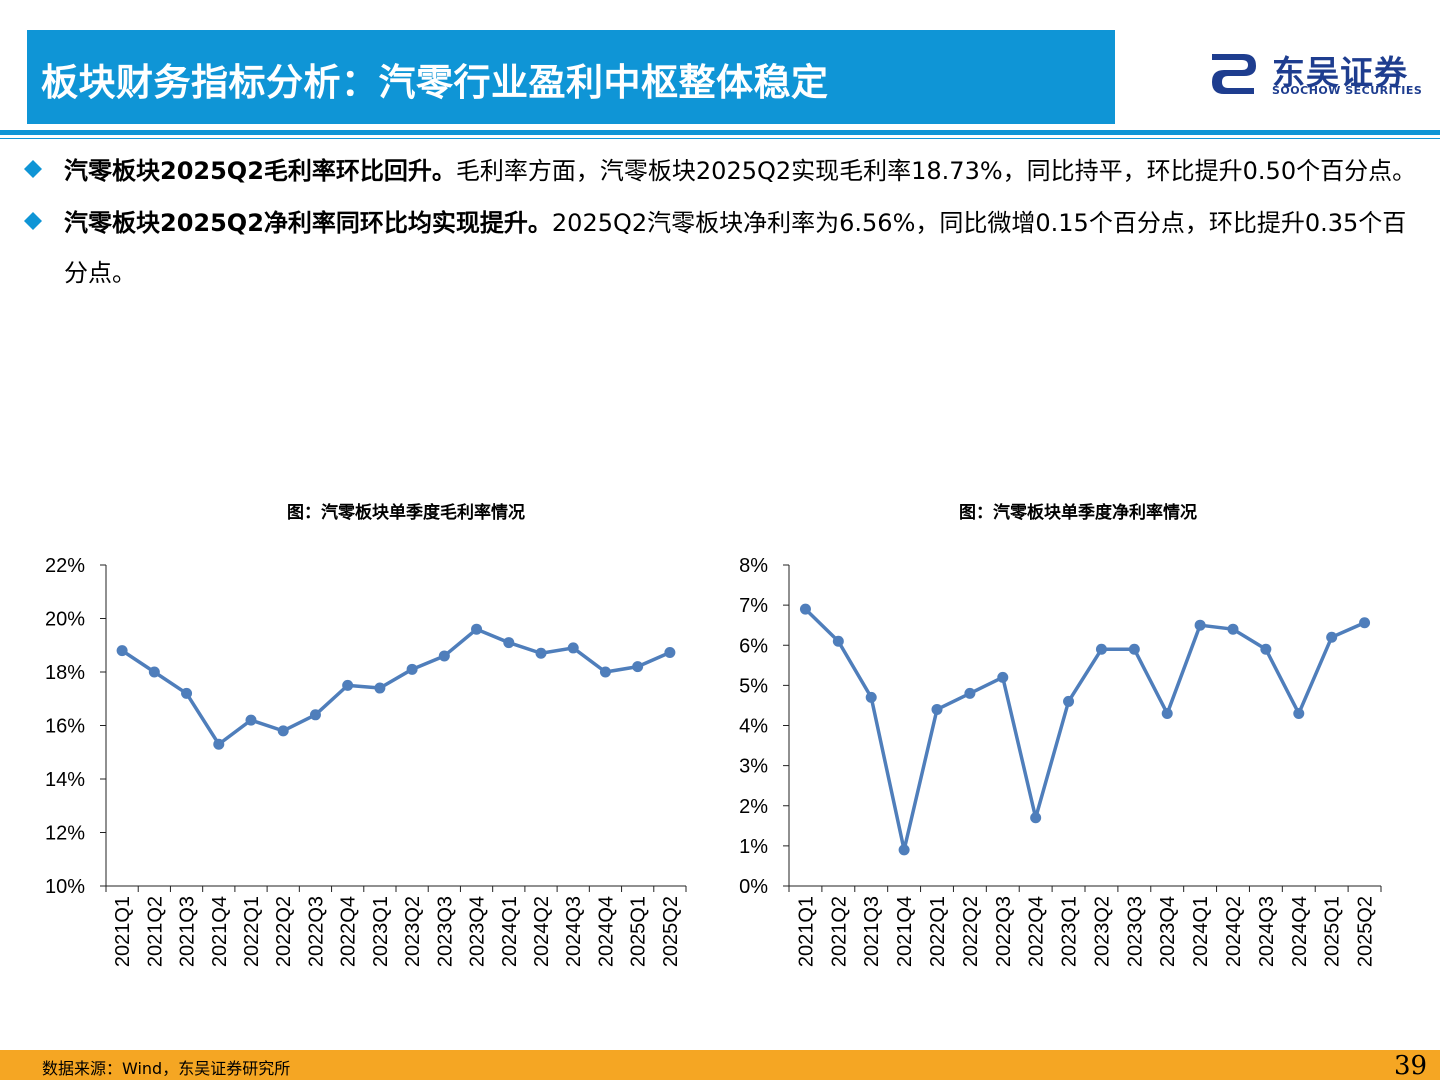  Describe the element at coordinates (753, 646) in the screenshot. I see `y-tick-label: 6%` at that location.